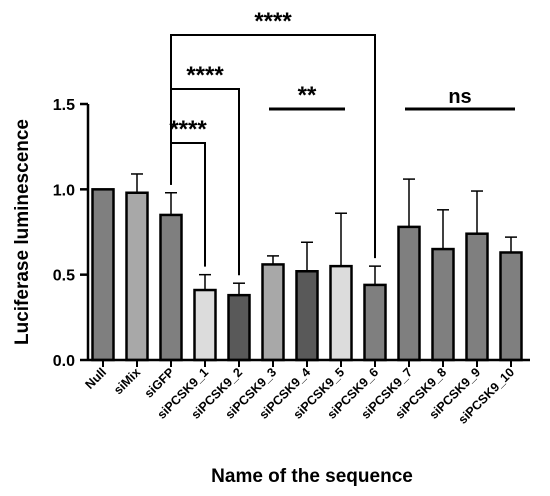  What do you see at coordinates (127, 381) in the screenshot?
I see `x-tick-label: siMix` at bounding box center [127, 381].